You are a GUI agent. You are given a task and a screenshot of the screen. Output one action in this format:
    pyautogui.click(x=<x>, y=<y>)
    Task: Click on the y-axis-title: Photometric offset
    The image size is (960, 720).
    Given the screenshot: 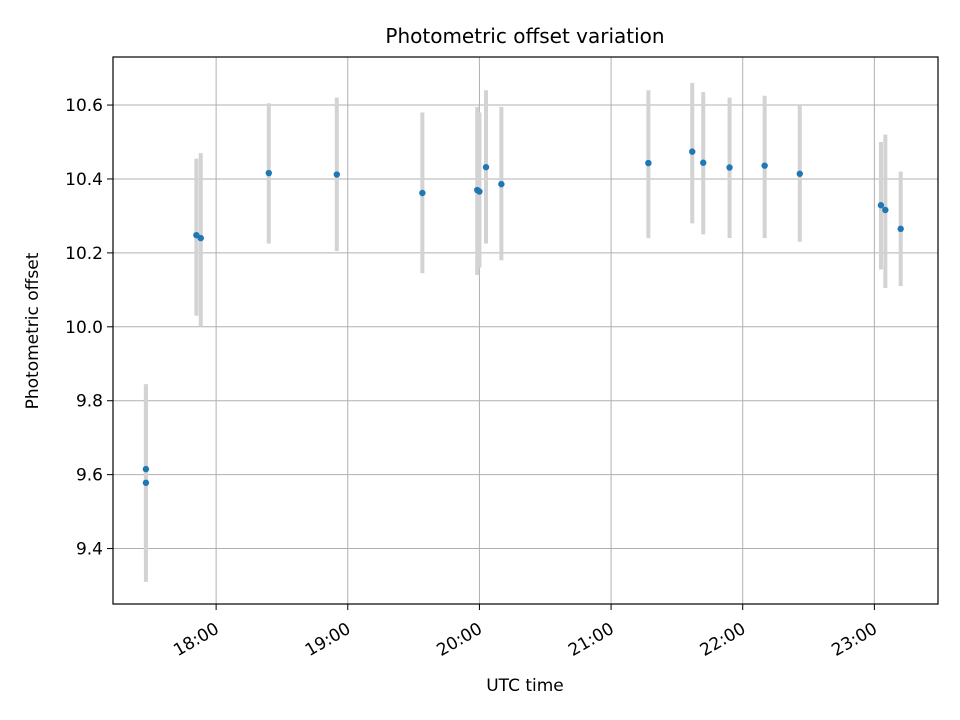 What is the action you would take?
    pyautogui.click(x=33, y=330)
    